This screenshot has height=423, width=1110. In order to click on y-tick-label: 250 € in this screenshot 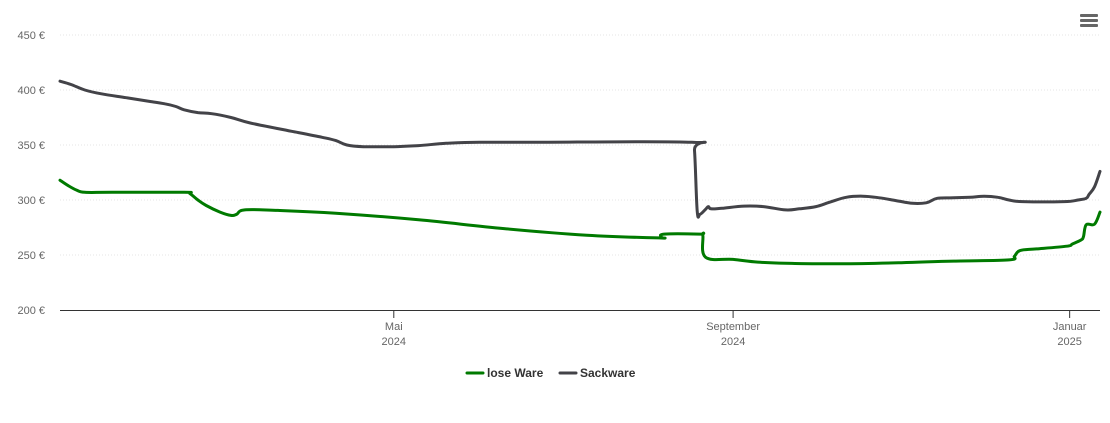, I will do `click(31, 256)`.